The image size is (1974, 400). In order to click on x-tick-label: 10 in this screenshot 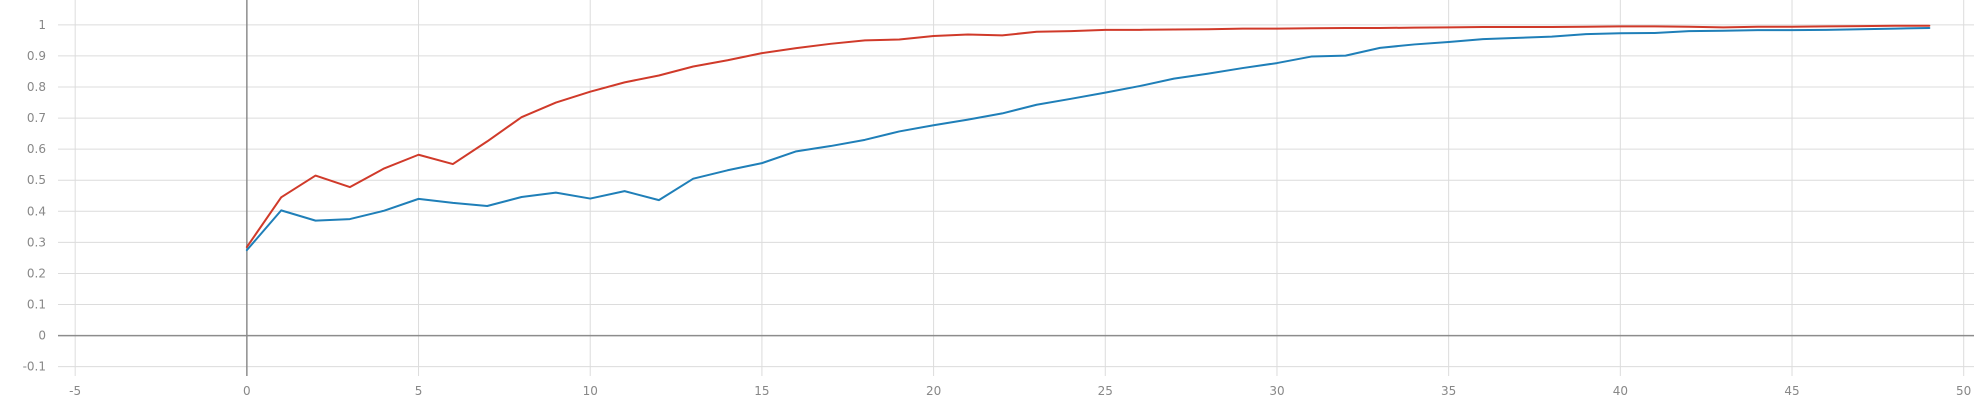, I will do `click(590, 391)`.